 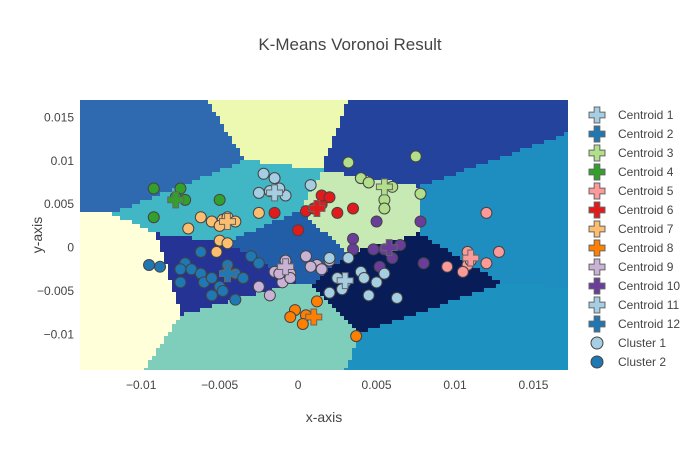 I want to click on legend-item: Centroid 9, so click(x=631, y=267).